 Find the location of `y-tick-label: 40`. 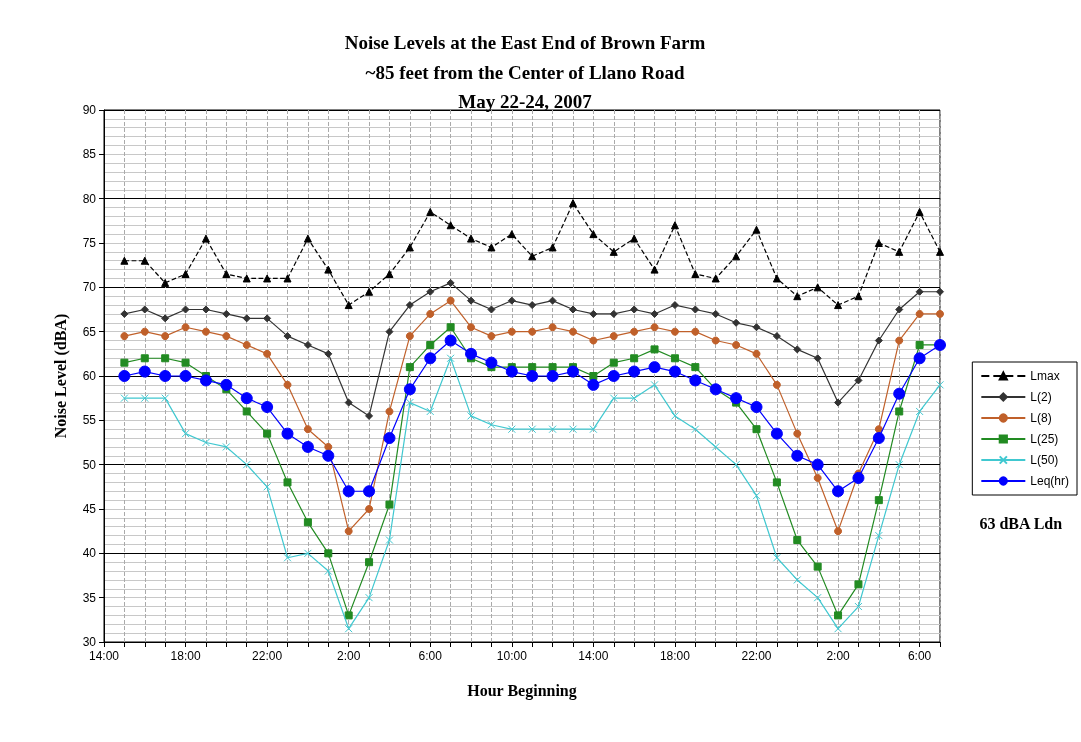

y-tick-label: 40 is located at coordinates (89, 553).